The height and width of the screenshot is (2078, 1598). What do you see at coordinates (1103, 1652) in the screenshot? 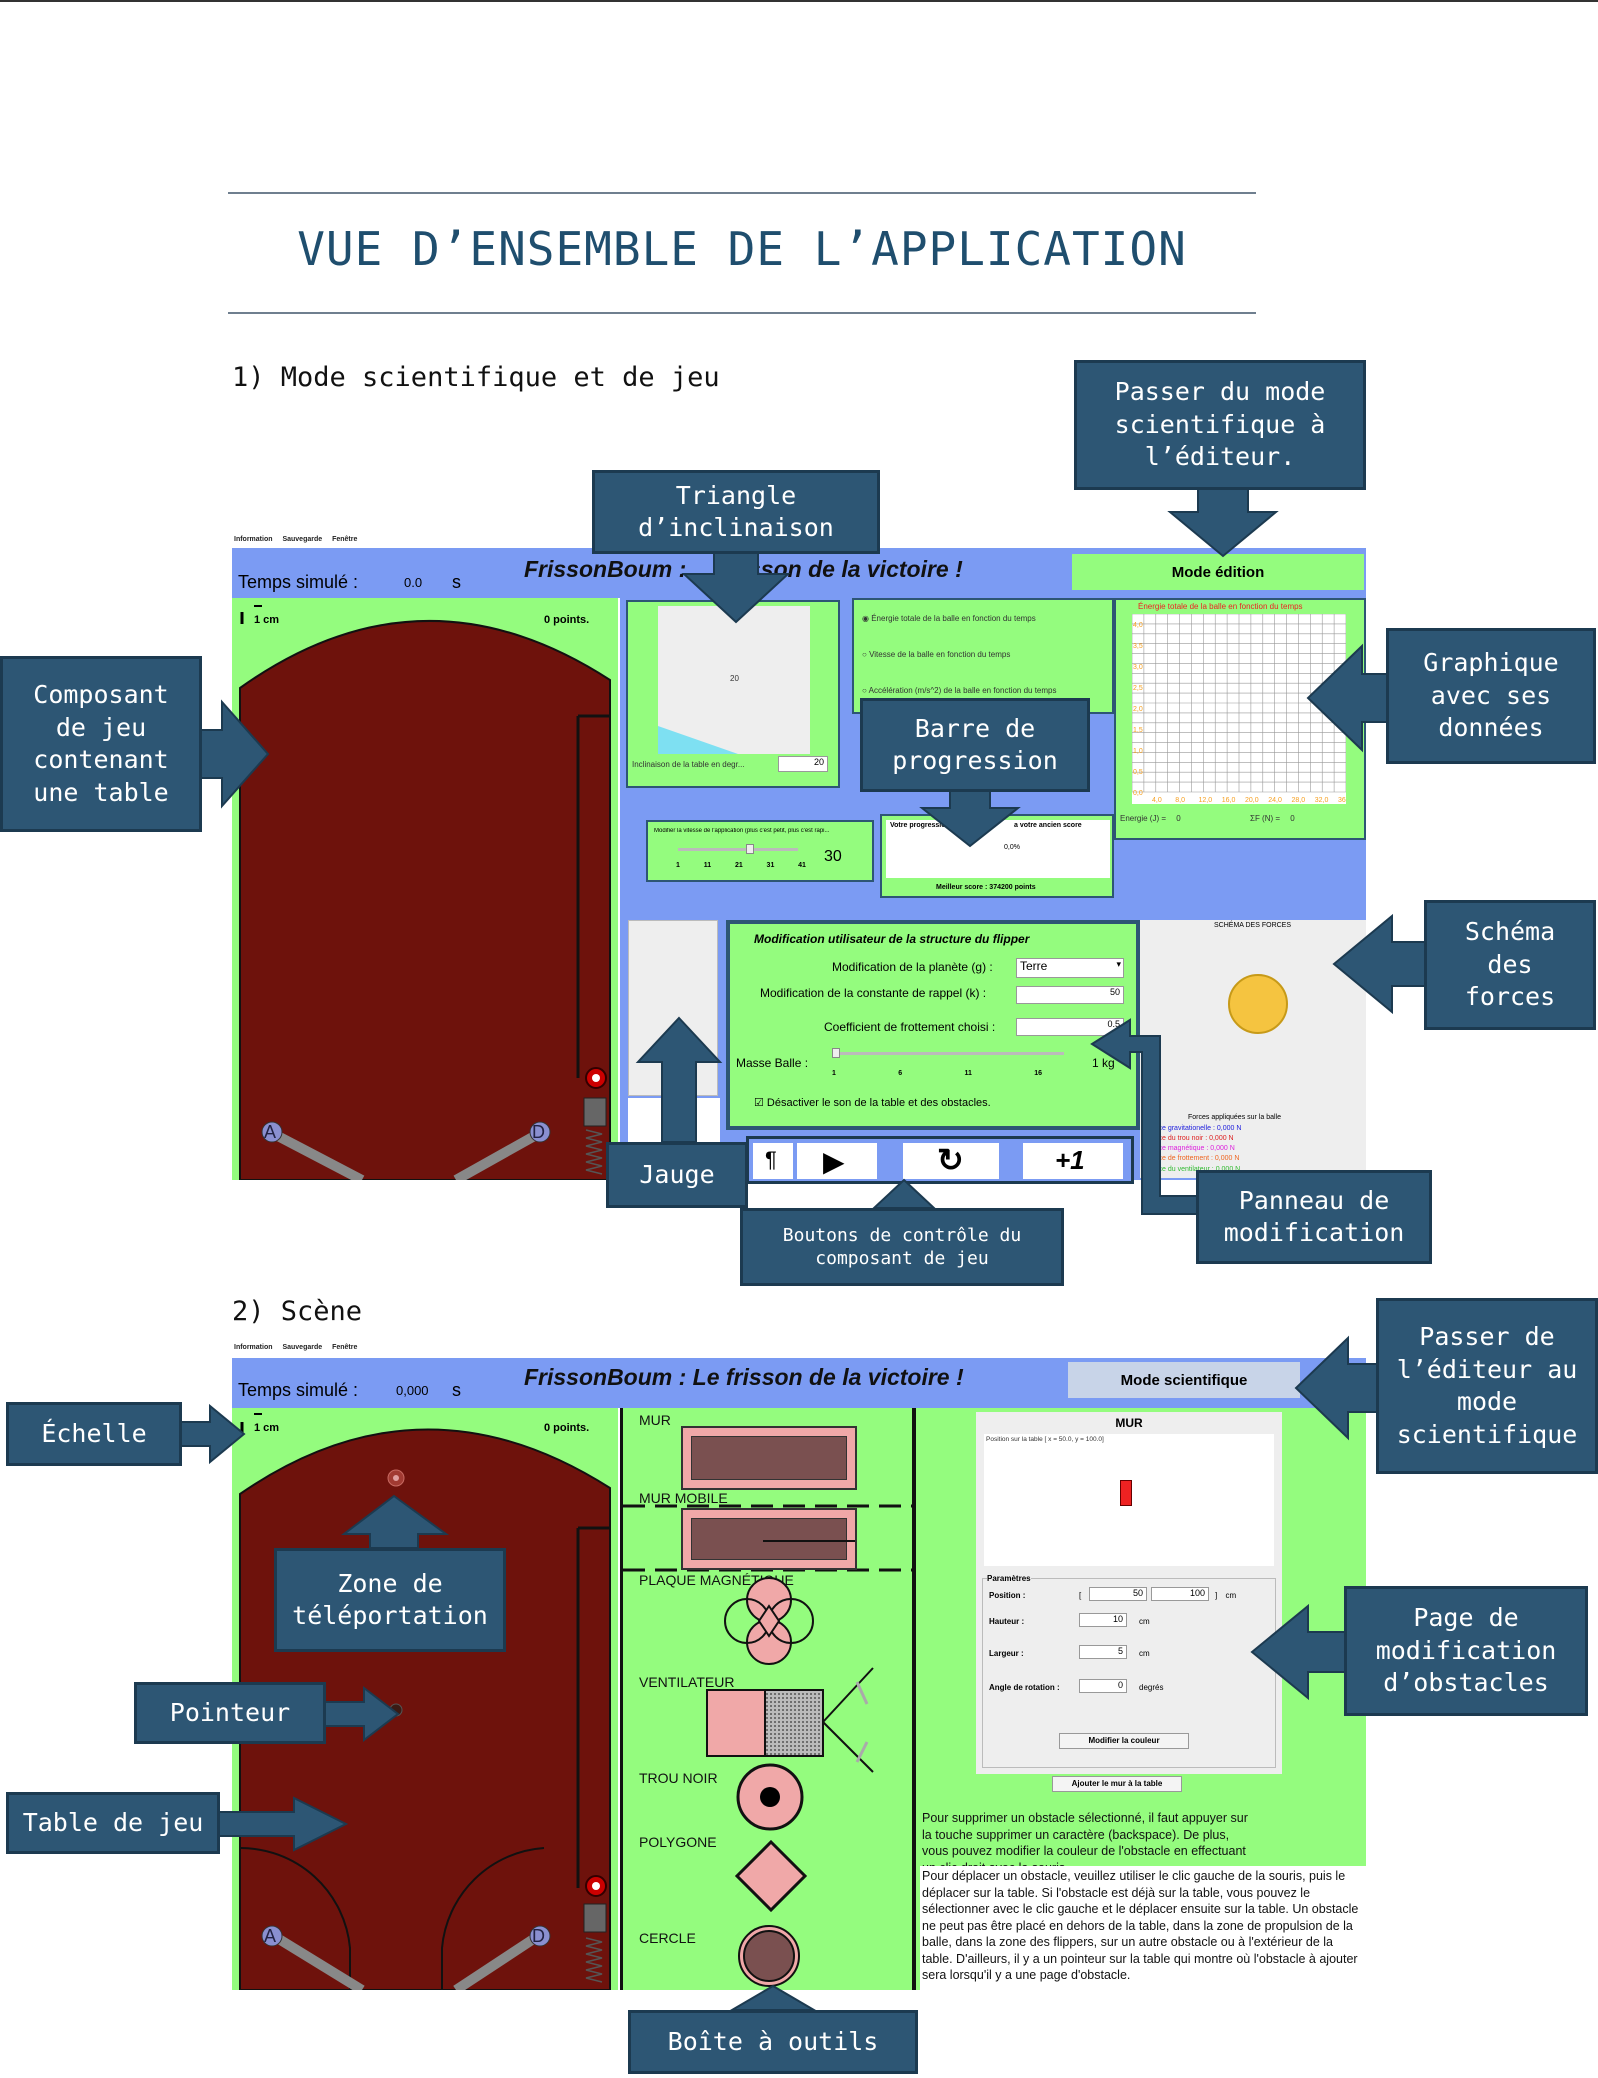
I see `width-input: 5` at bounding box center [1103, 1652].